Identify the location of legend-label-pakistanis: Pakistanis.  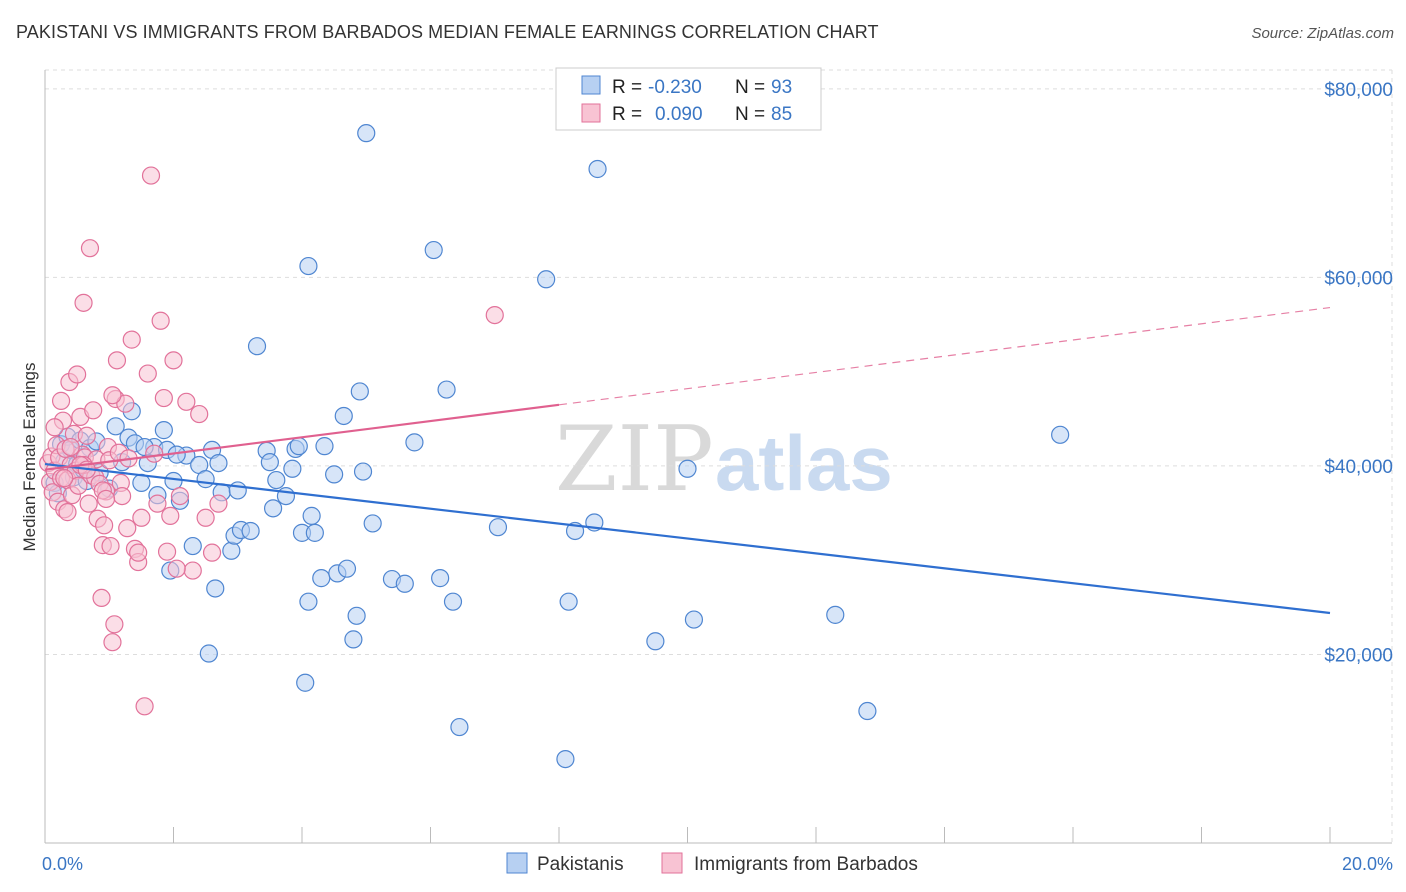
(580, 864).